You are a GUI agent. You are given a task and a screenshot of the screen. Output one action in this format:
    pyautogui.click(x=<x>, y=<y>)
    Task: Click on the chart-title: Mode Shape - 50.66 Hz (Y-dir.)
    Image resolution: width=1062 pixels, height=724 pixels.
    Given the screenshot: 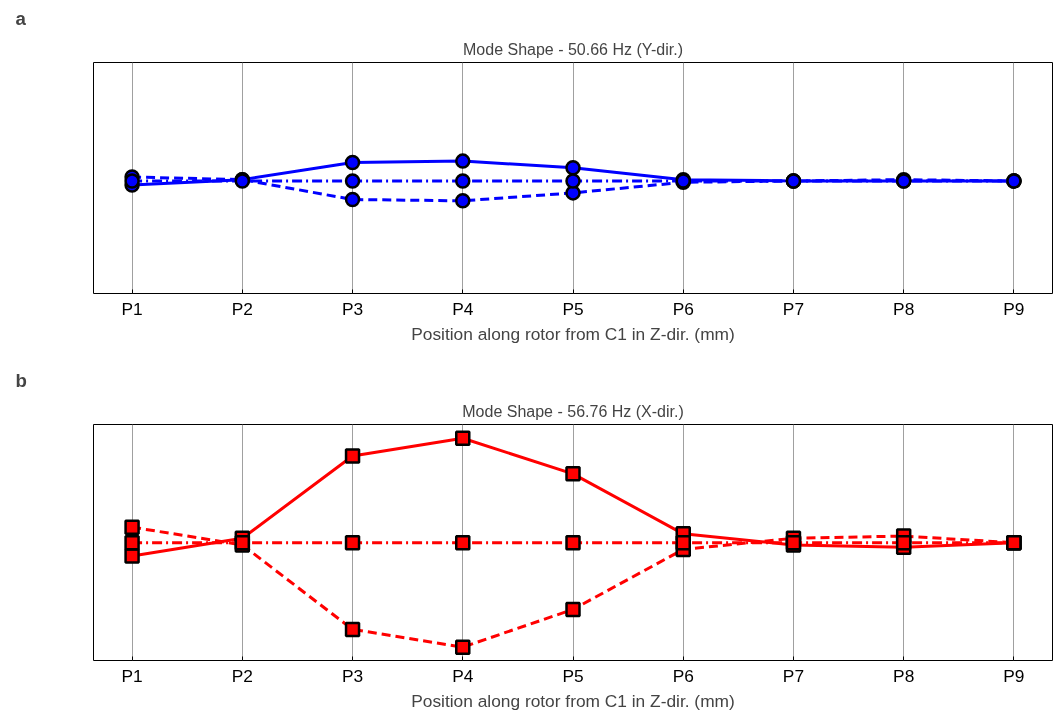 What is the action you would take?
    pyautogui.click(x=573, y=49)
    